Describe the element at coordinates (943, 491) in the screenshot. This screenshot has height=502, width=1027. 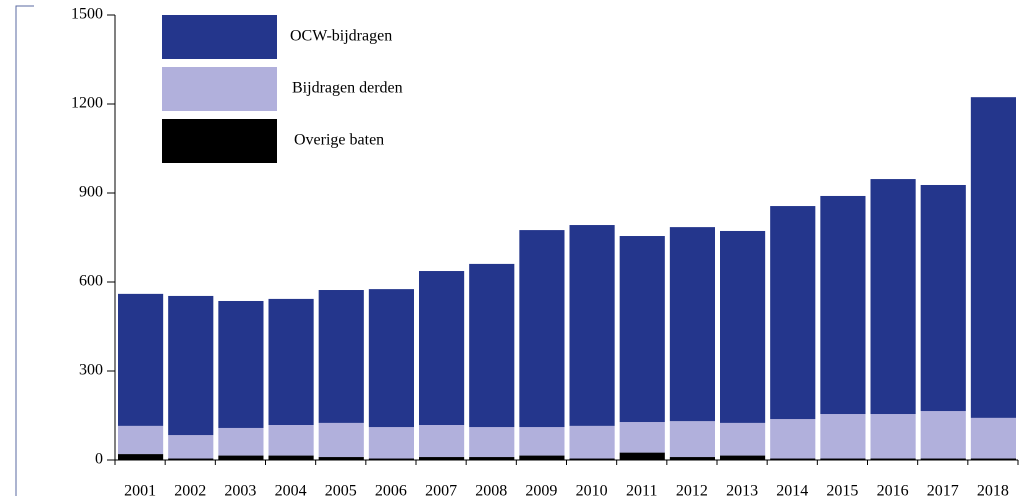
I see `x-tick-label: 2017` at that location.